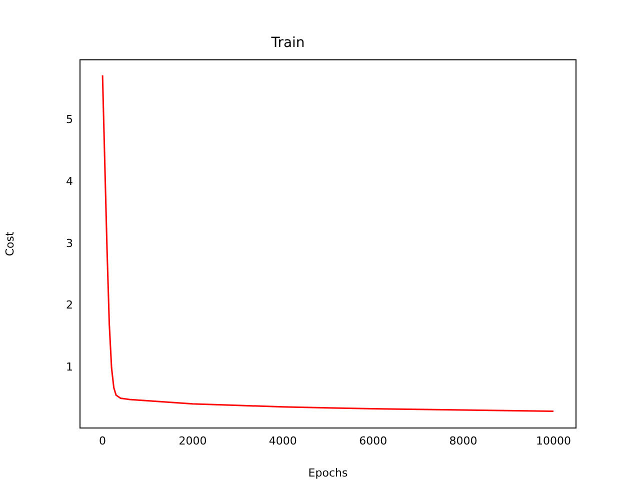 The image size is (640, 480). Describe the element at coordinates (102, 441) in the screenshot. I see `x-tick-label: 0` at that location.